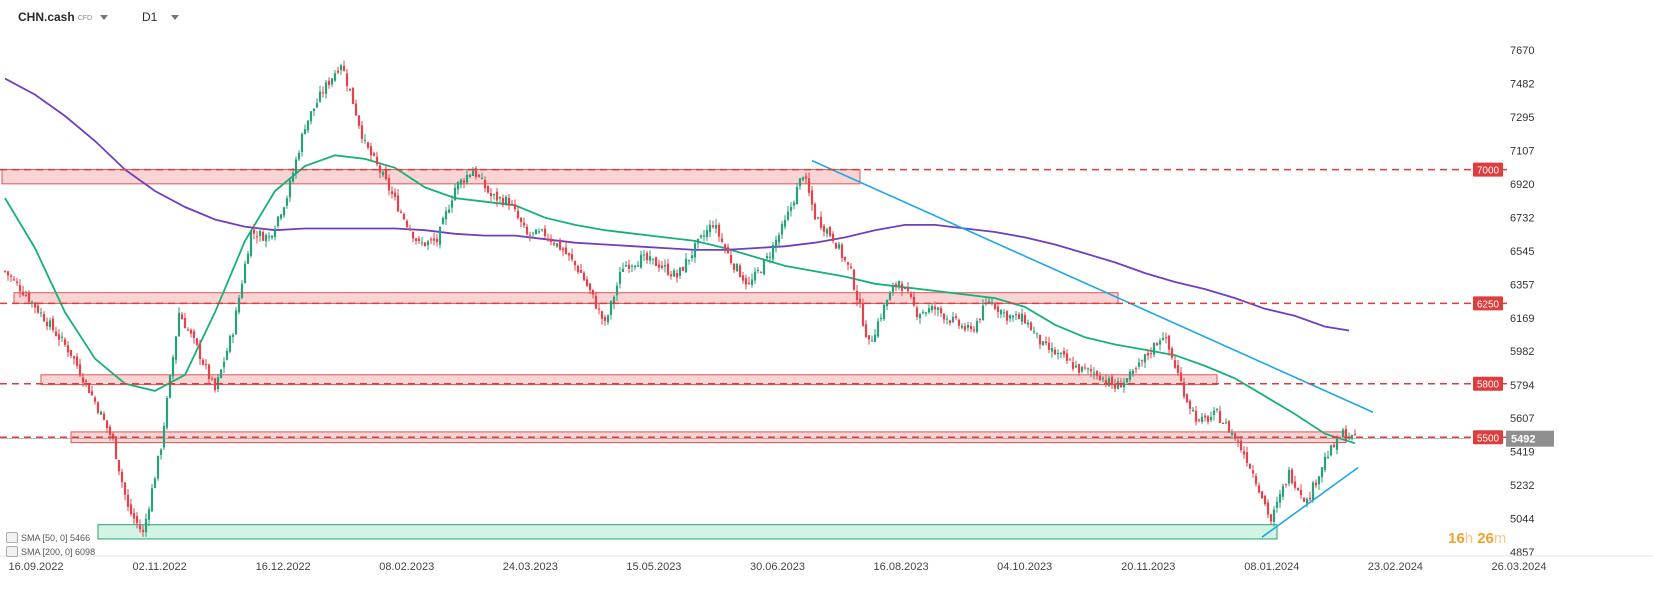  Describe the element at coordinates (1469, 538) in the screenshot. I see `timer-hours-unit: h` at that location.